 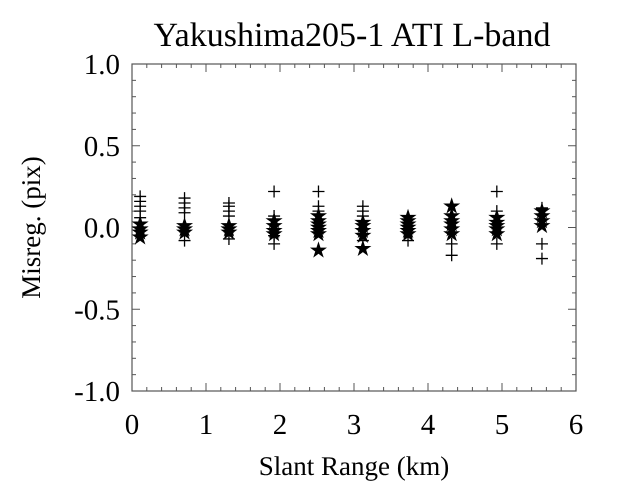 I want to click on y-tick-label: 0.0, so click(x=102, y=228).